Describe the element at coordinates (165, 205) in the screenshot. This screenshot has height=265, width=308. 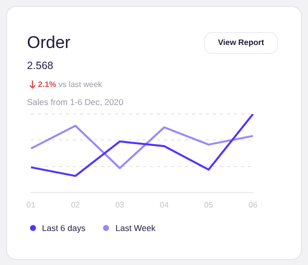
I see `x-tick-label: 04` at that location.